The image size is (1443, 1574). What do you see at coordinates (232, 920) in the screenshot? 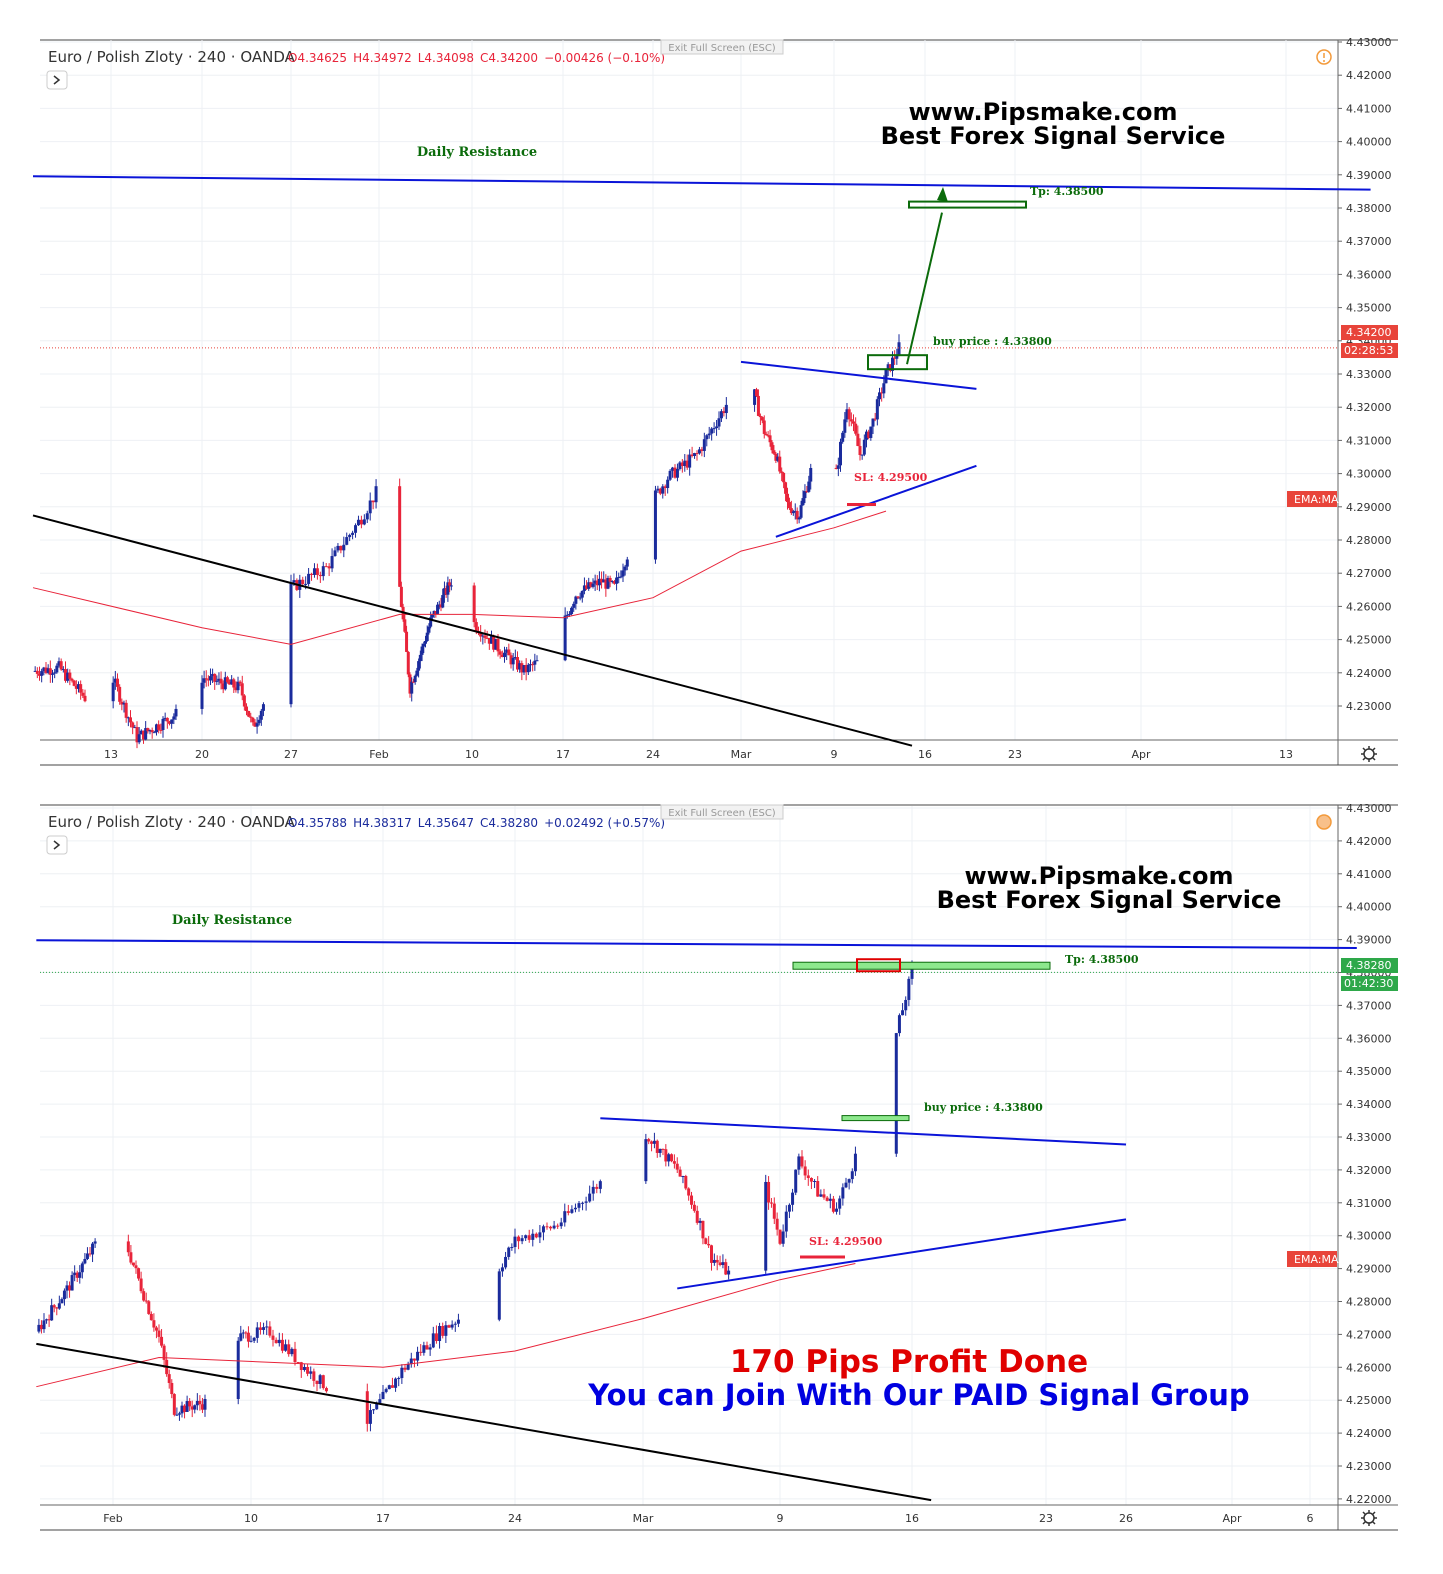
I see `daily-resistance-label: Daily Resistance` at bounding box center [232, 920].